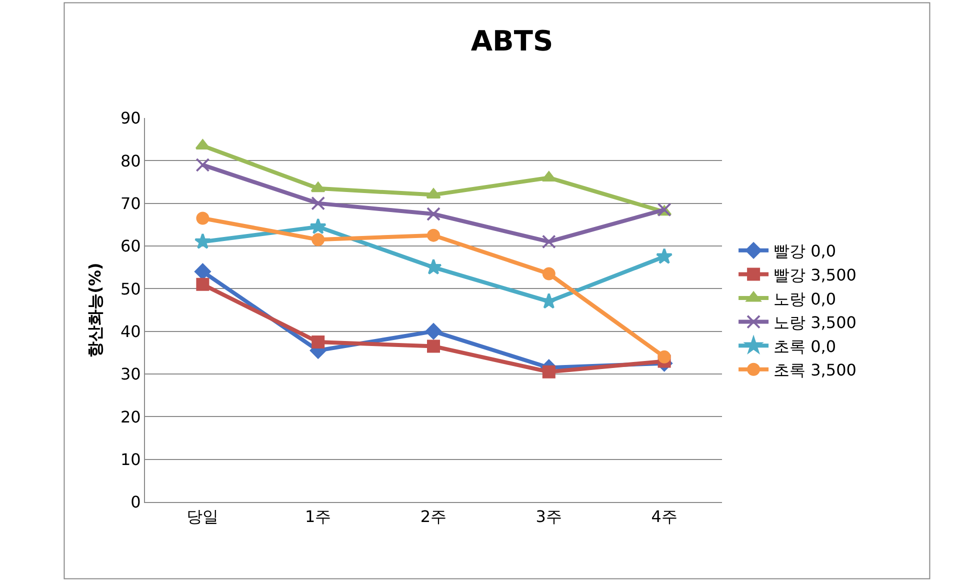 The height and width of the screenshot is (582, 957). What do you see at coordinates (130, 416) in the screenshot?
I see `y-tick-label: 20` at bounding box center [130, 416].